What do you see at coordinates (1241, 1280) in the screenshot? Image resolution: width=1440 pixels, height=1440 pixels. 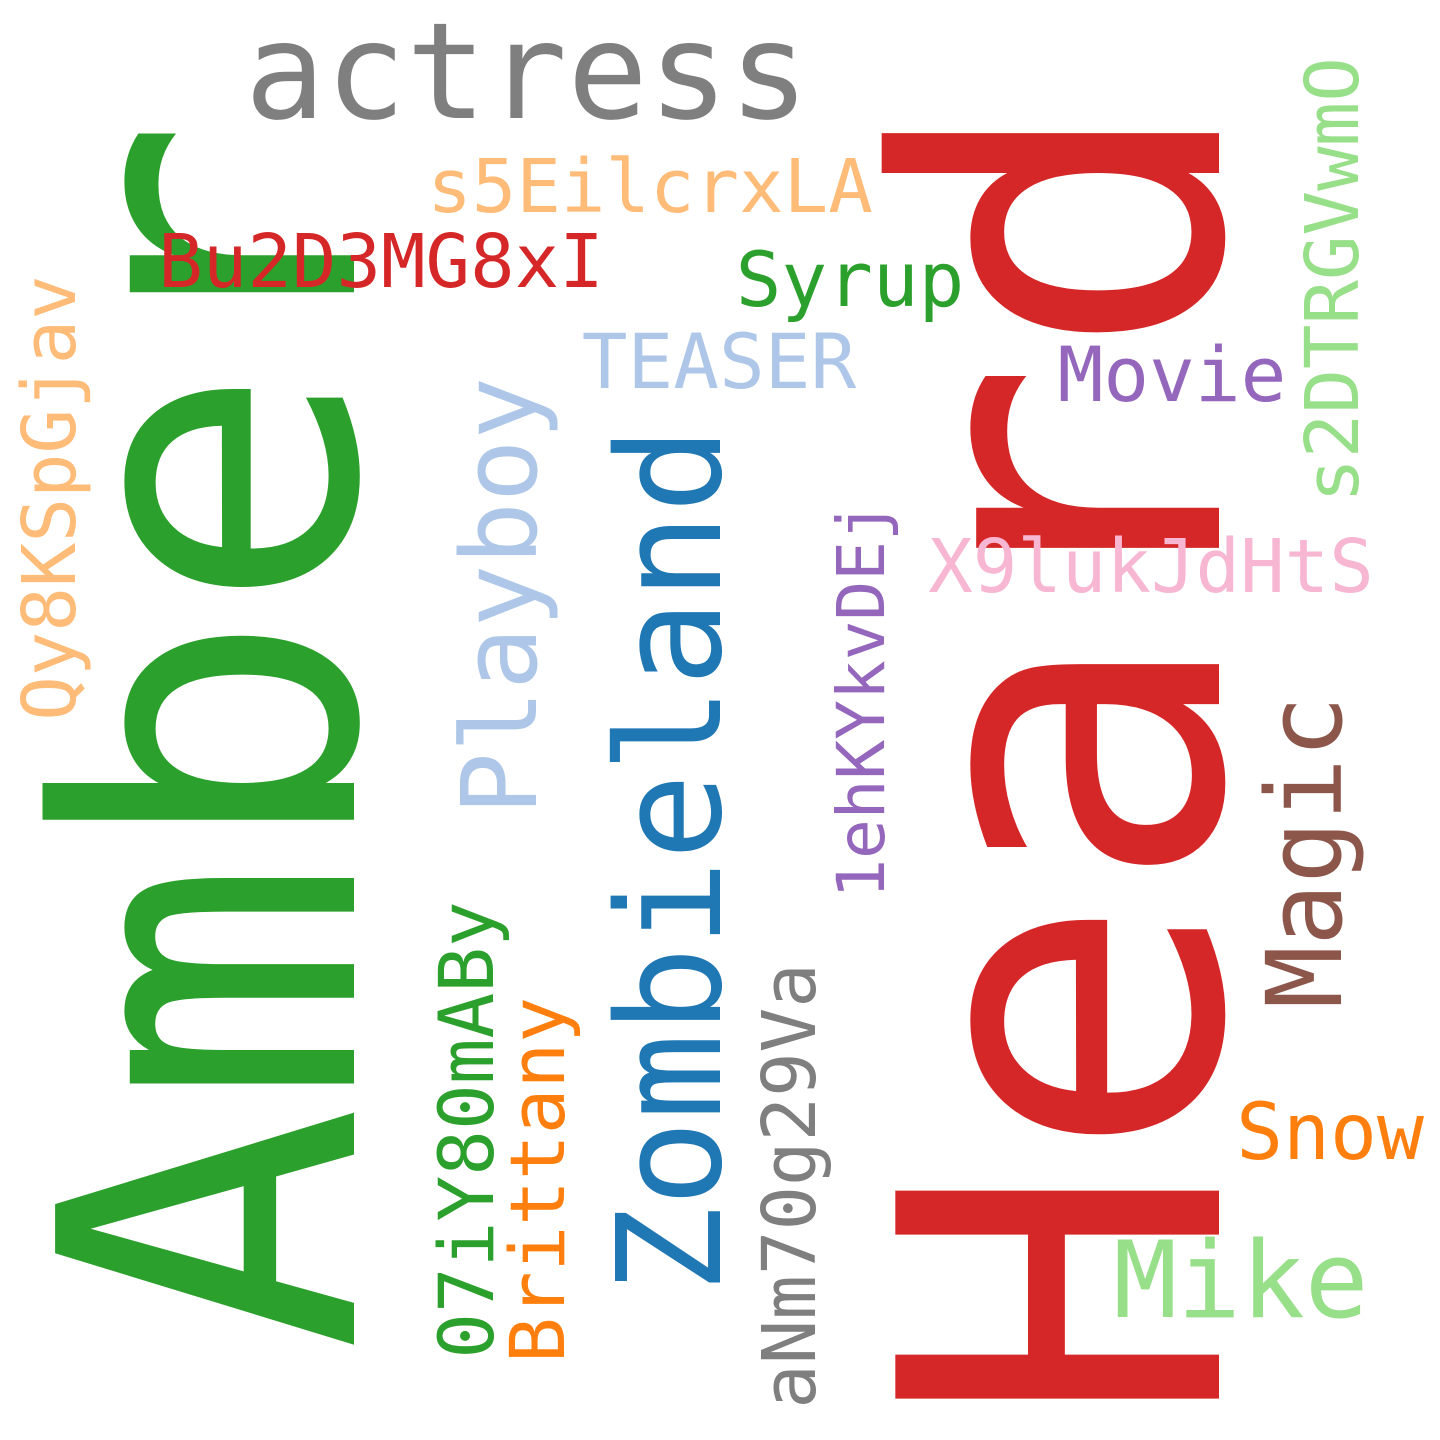 I see `word-mike: Mike` at bounding box center [1241, 1280].